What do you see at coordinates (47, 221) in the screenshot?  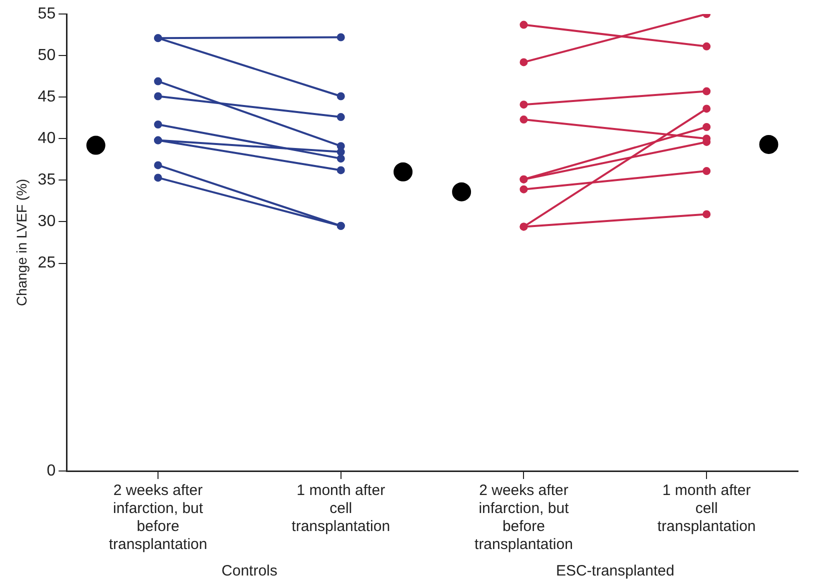 I see `y-tick-label: 30` at bounding box center [47, 221].